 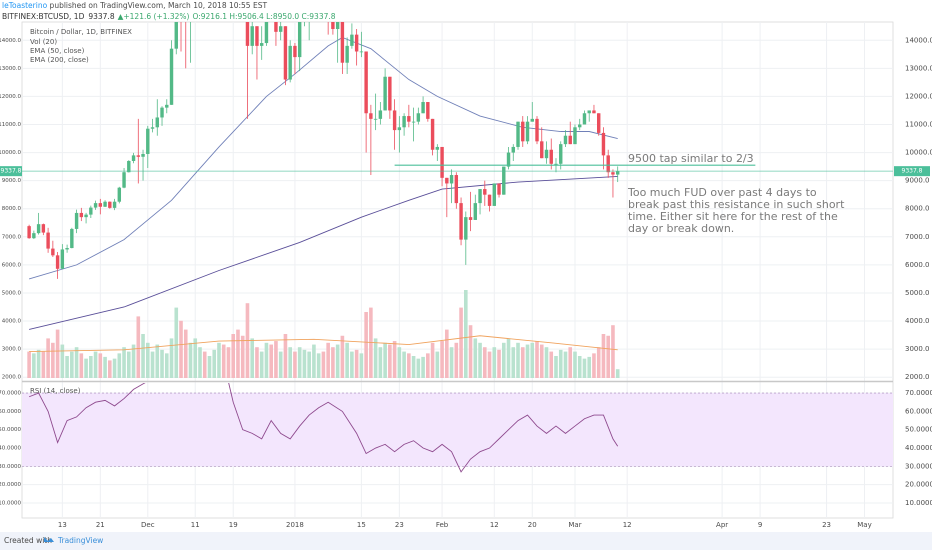 What do you see at coordinates (918, 411) in the screenshot?
I see `y-tick-label: 60.0000` at bounding box center [918, 411].